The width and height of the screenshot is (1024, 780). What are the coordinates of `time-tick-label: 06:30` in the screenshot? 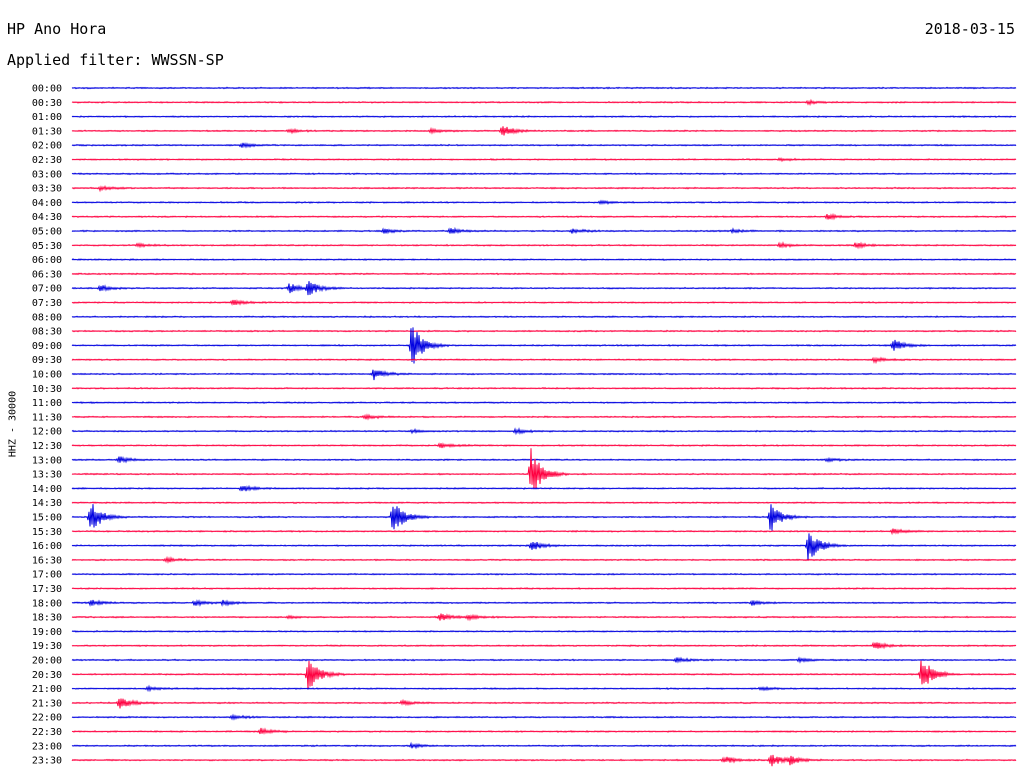 It's located at (47, 274).